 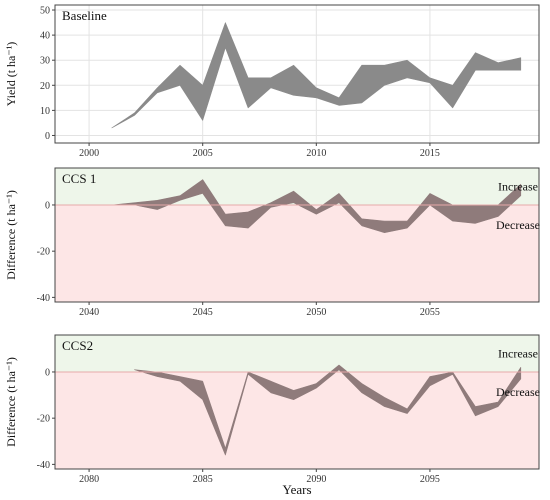 I want to click on x-tick-label: 2000, so click(x=89, y=153).